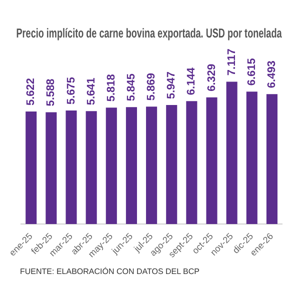 The image size is (300, 300). What do you see at coordinates (232, 62) in the screenshot?
I see `data-label: 7.117` at bounding box center [232, 62].